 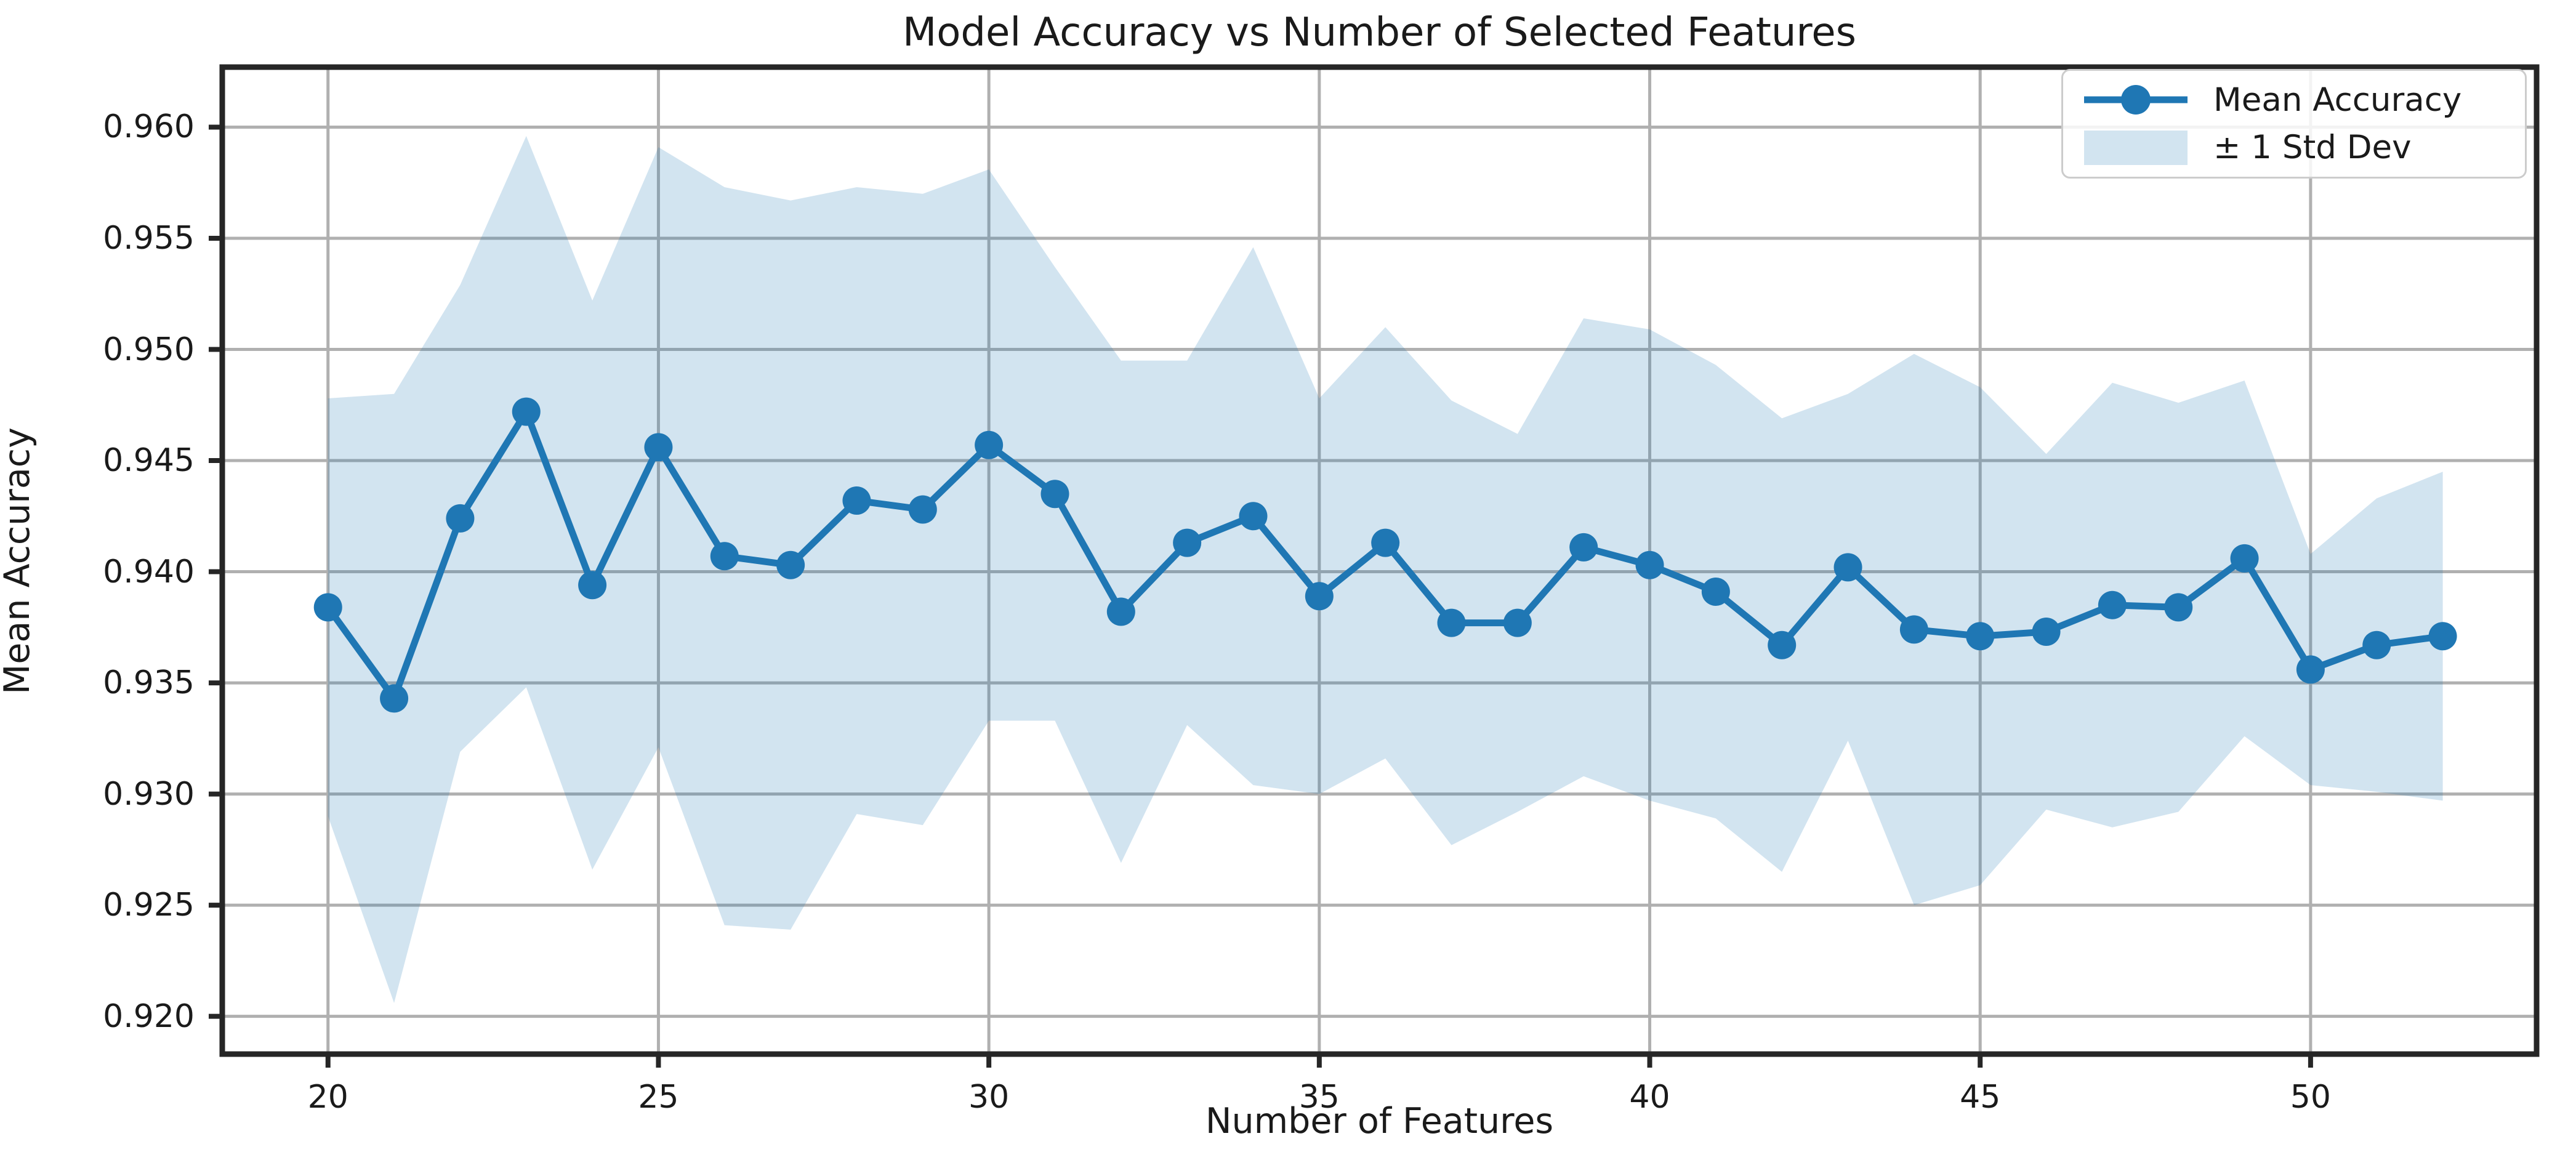 What do you see at coordinates (1319, 1097) in the screenshot?
I see `x-tick-label: 35` at bounding box center [1319, 1097].